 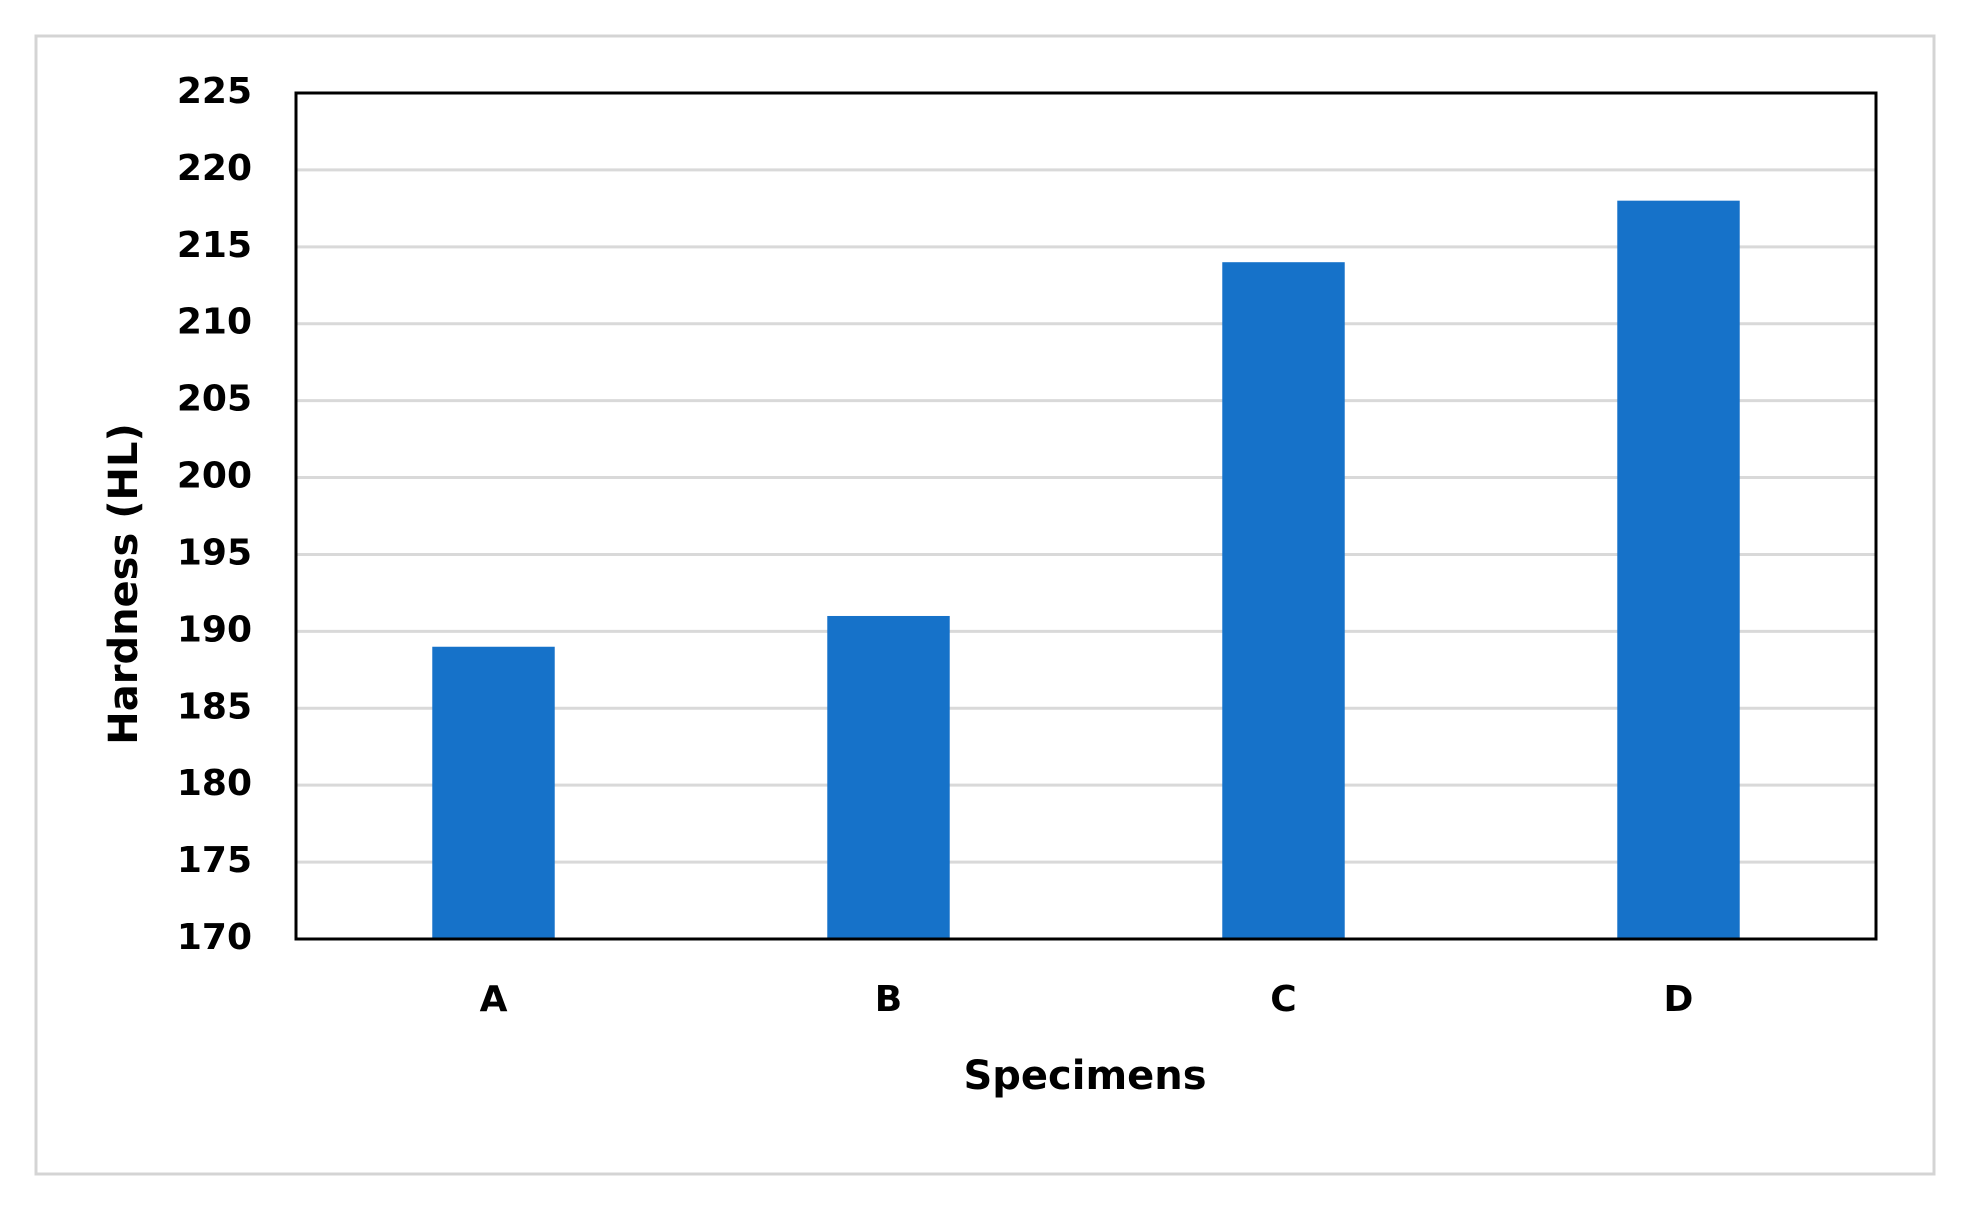 I want to click on x-tick-label: C, so click(x=1283, y=999).